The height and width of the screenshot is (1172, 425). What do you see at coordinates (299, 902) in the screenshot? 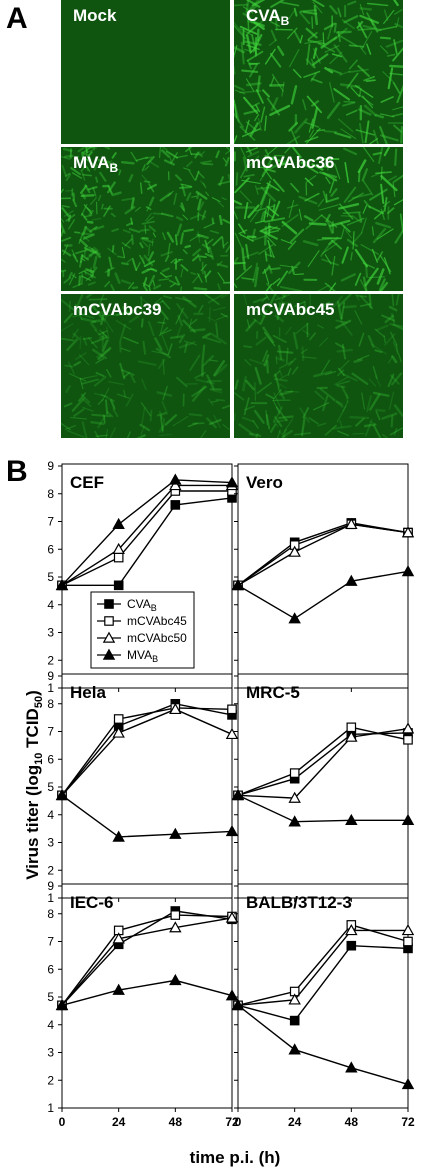
I see `chart-title: BALB/3T12-3` at bounding box center [299, 902].